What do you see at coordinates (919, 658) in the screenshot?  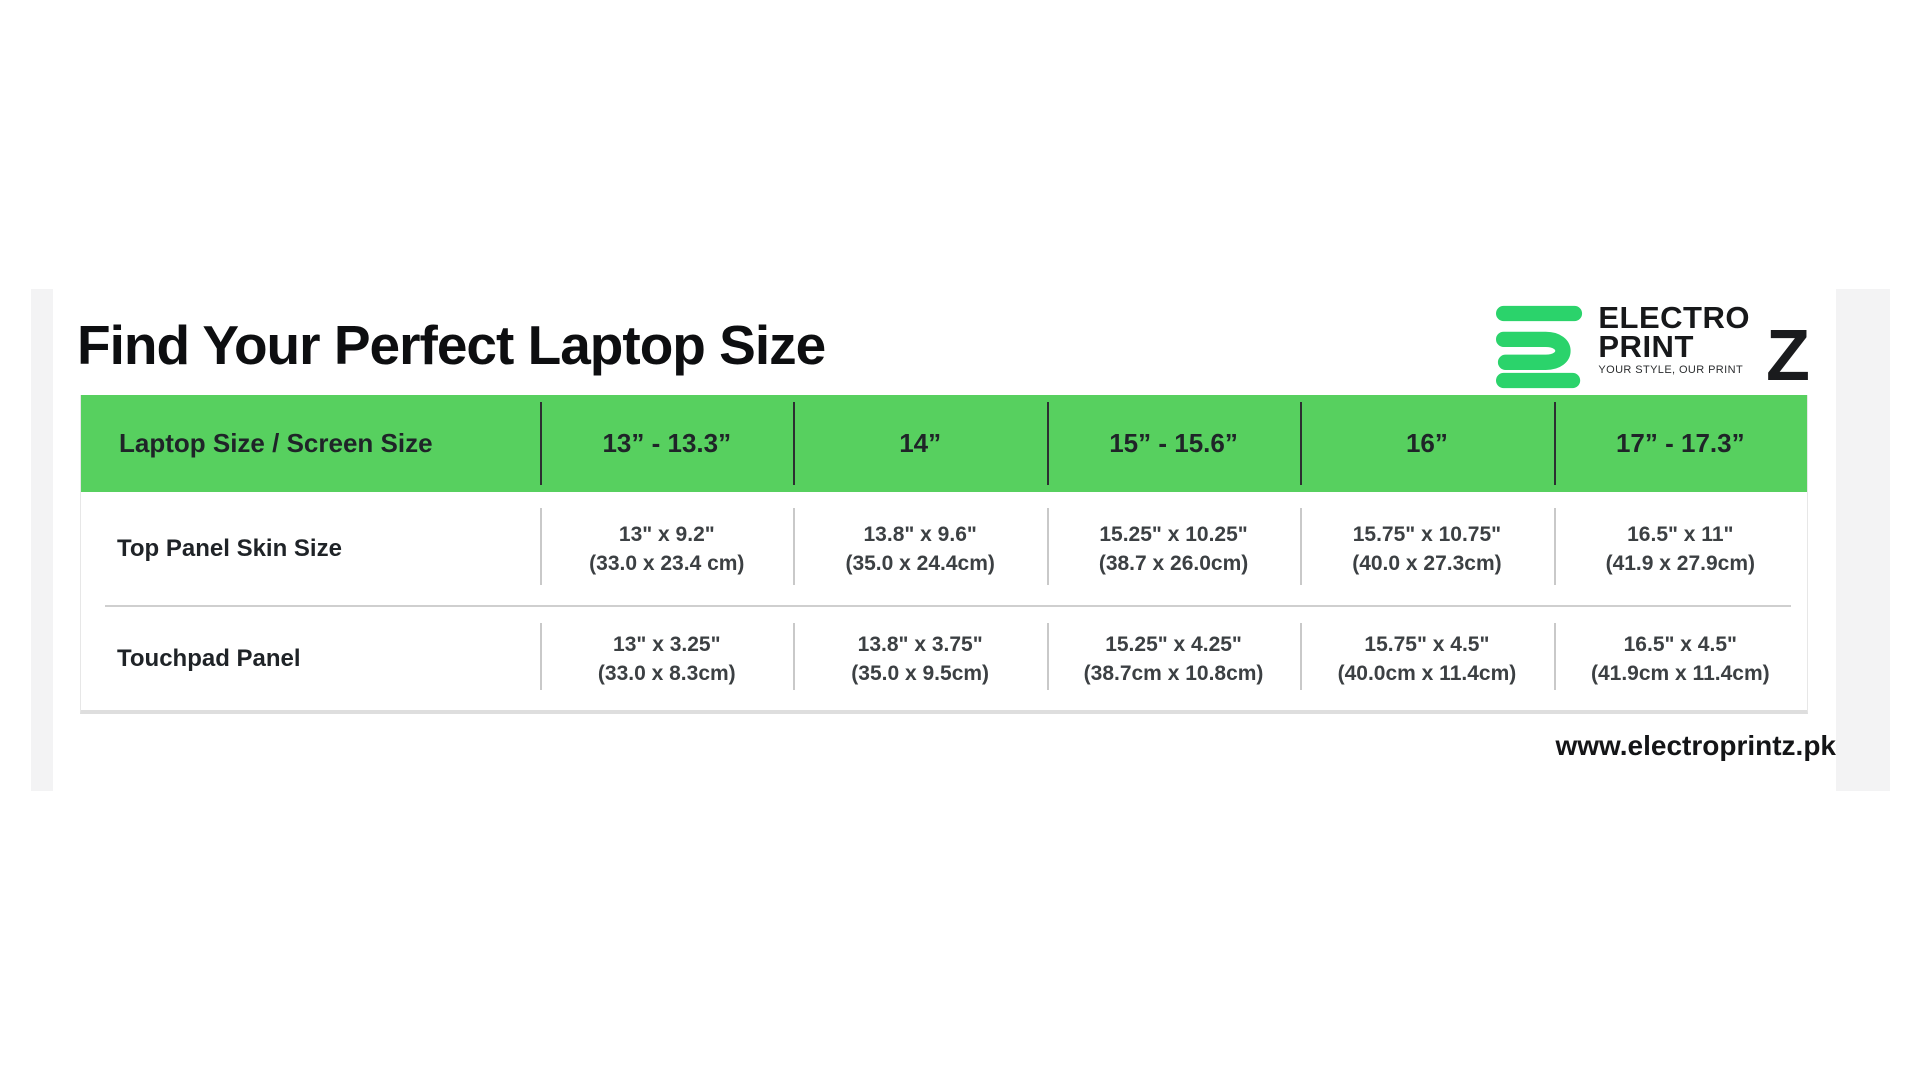 I see `cell-touchpad-14in: 13.8" x 3.75" (35.0 x 9.5cm)` at bounding box center [919, 658].